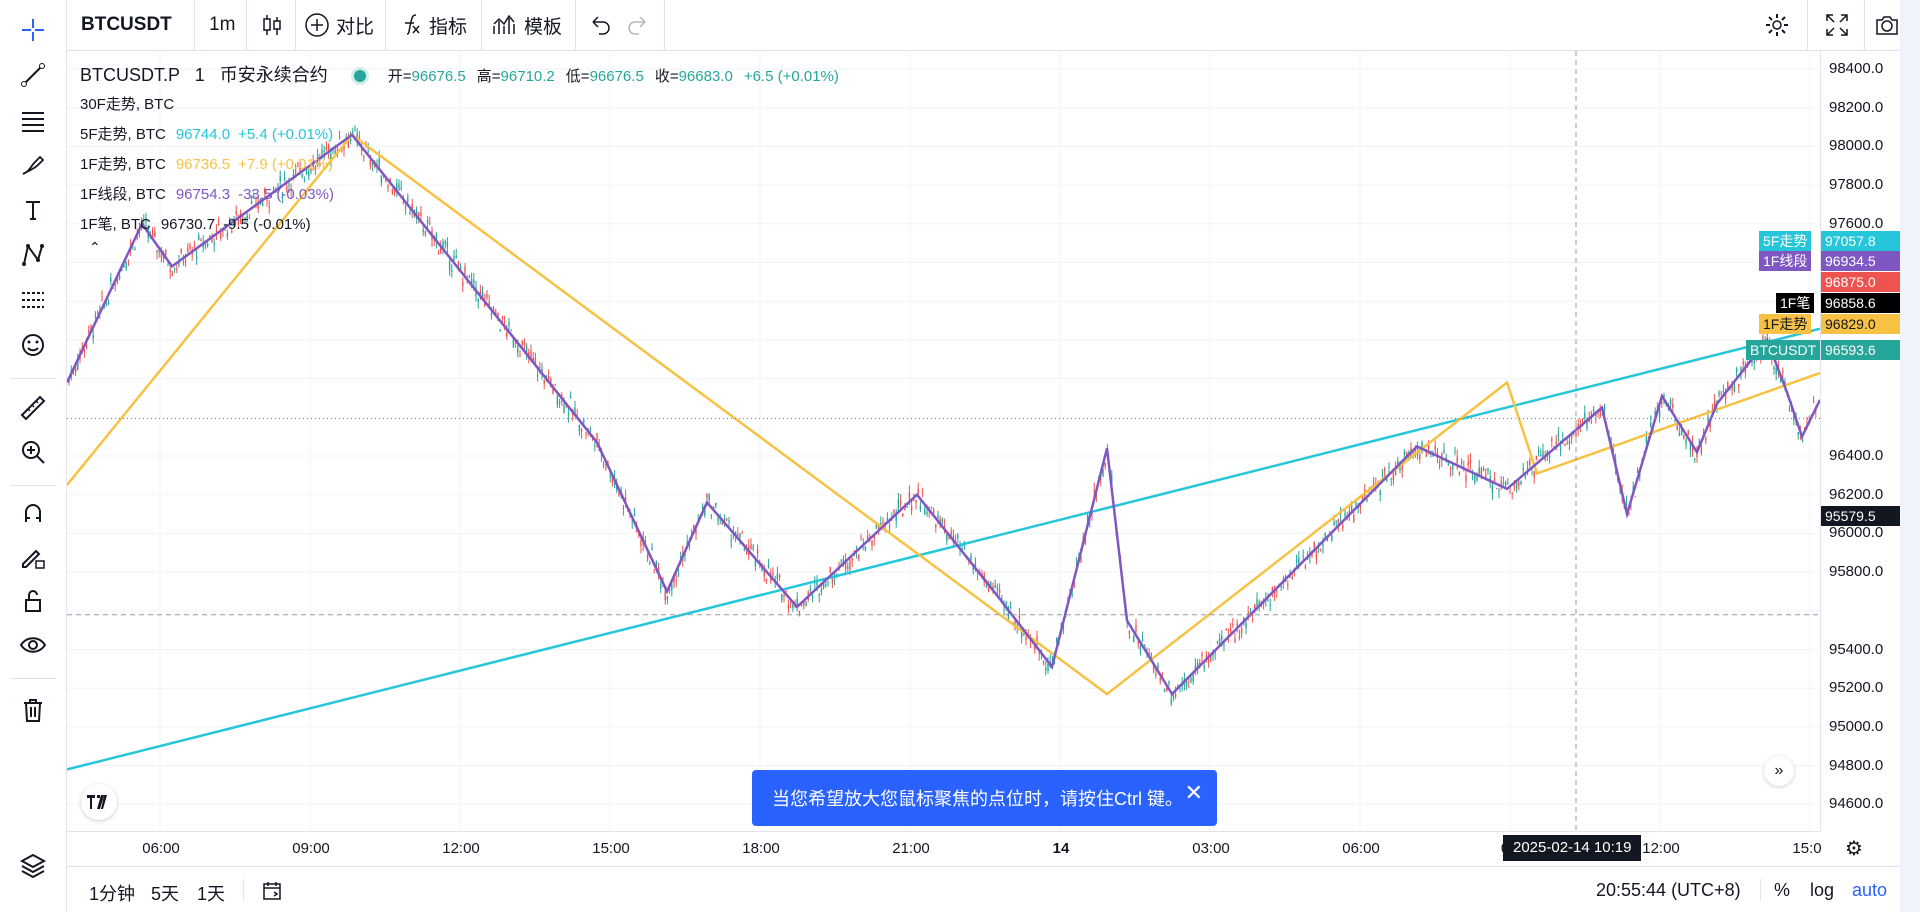 Image resolution: width=1920 pixels, height=913 pixels. Describe the element at coordinates (1779, 771) in the screenshot. I see `scroll-to-realtime-icon: »` at that location.